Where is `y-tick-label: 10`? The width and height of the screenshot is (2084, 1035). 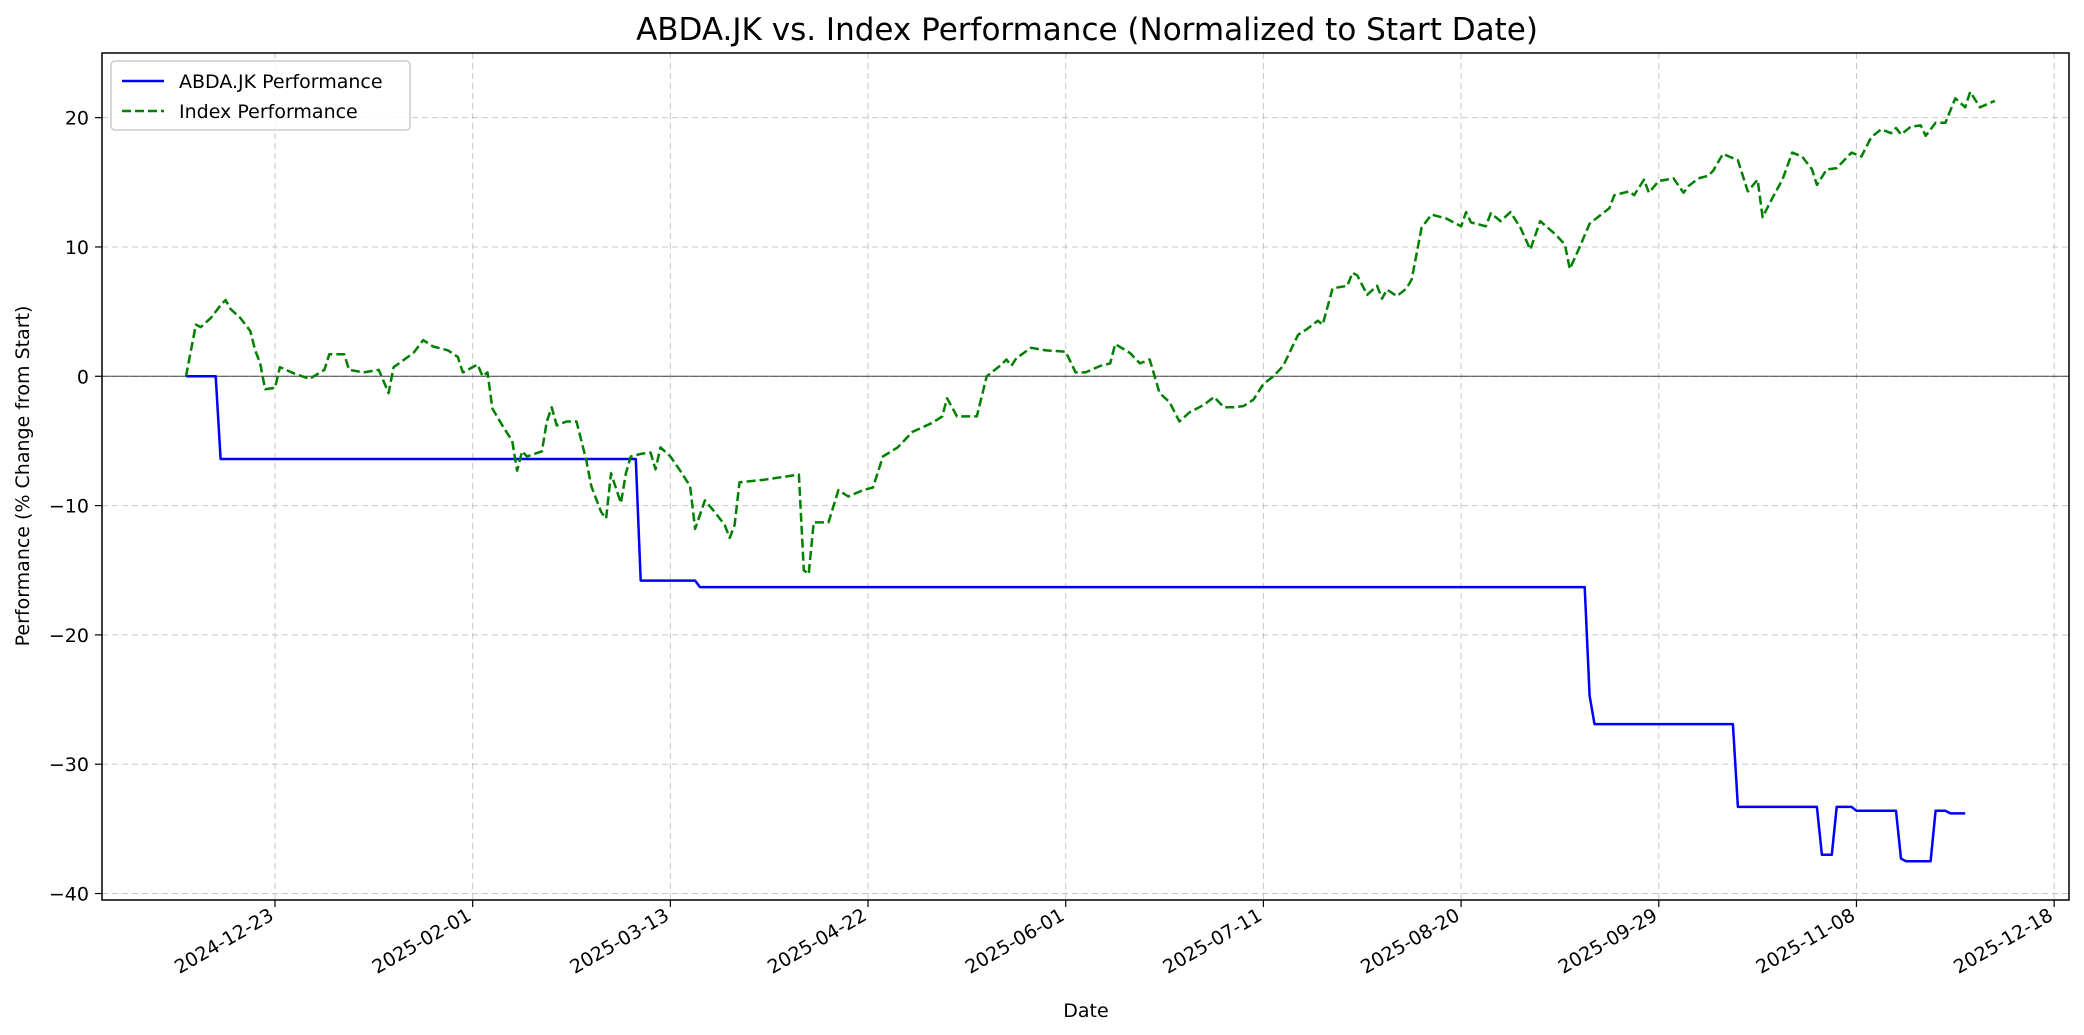 y-tick-label: 10 is located at coordinates (77, 248).